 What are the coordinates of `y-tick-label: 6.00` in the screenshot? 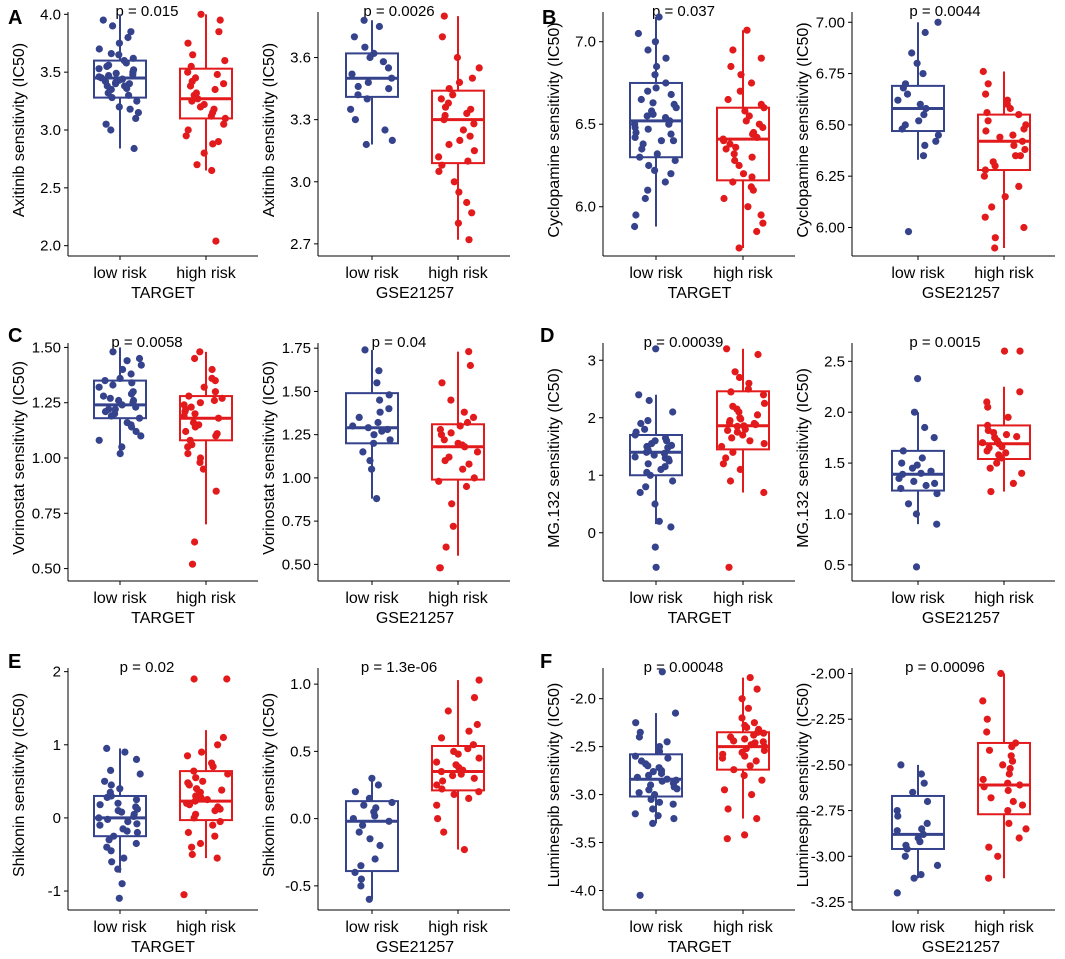 It's located at (830, 227).